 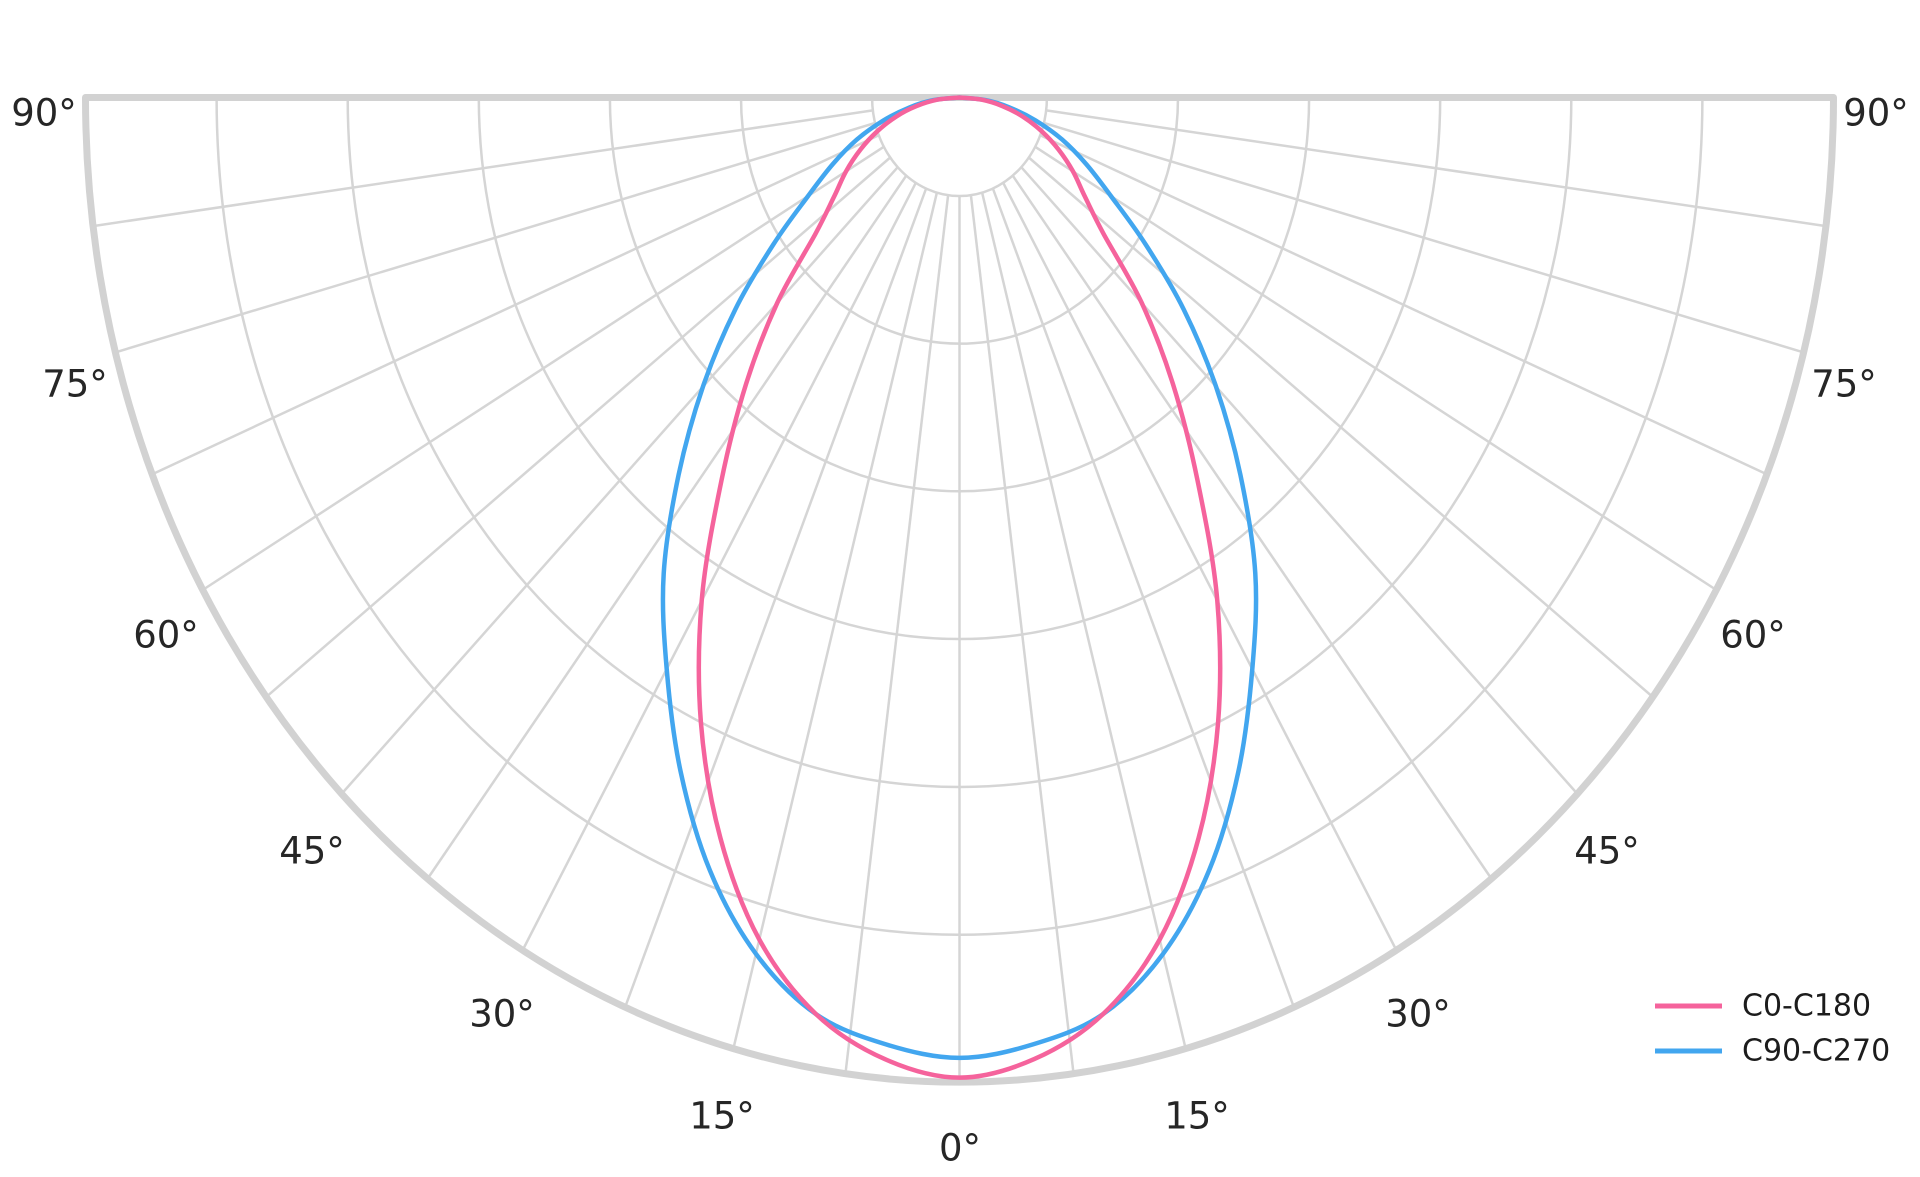 I want to click on legend-entry-c90-c270: C90-C270, so click(x=1772, y=1051).